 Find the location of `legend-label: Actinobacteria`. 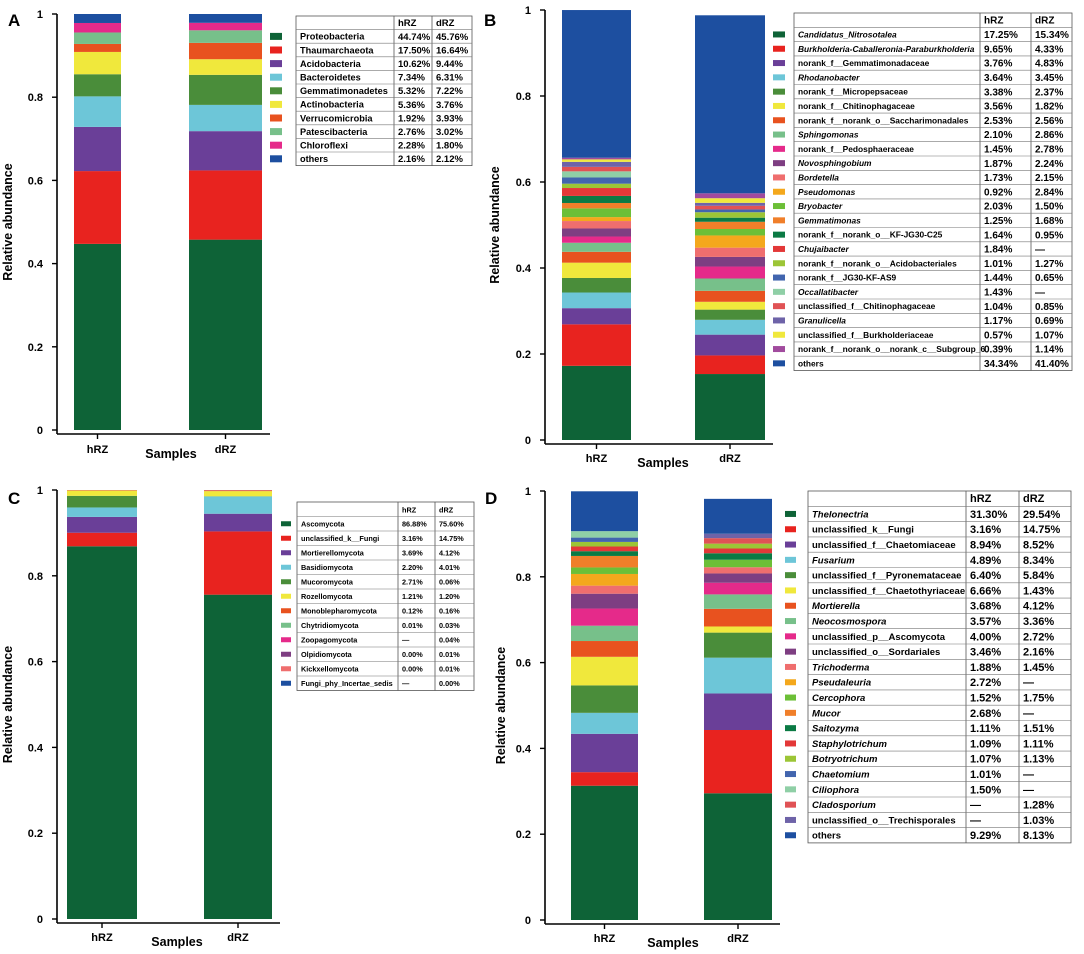

legend-label: Actinobacteria is located at coordinates (332, 105).